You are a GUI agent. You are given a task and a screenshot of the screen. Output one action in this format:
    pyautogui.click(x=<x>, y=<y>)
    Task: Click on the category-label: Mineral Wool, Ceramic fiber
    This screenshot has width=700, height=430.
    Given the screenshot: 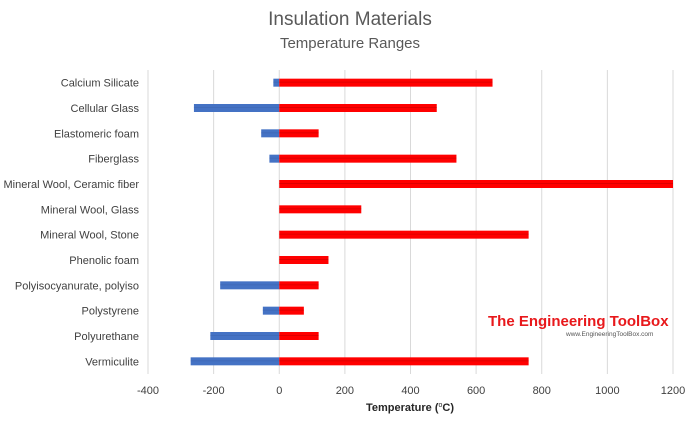 What is the action you would take?
    pyautogui.click(x=71, y=185)
    